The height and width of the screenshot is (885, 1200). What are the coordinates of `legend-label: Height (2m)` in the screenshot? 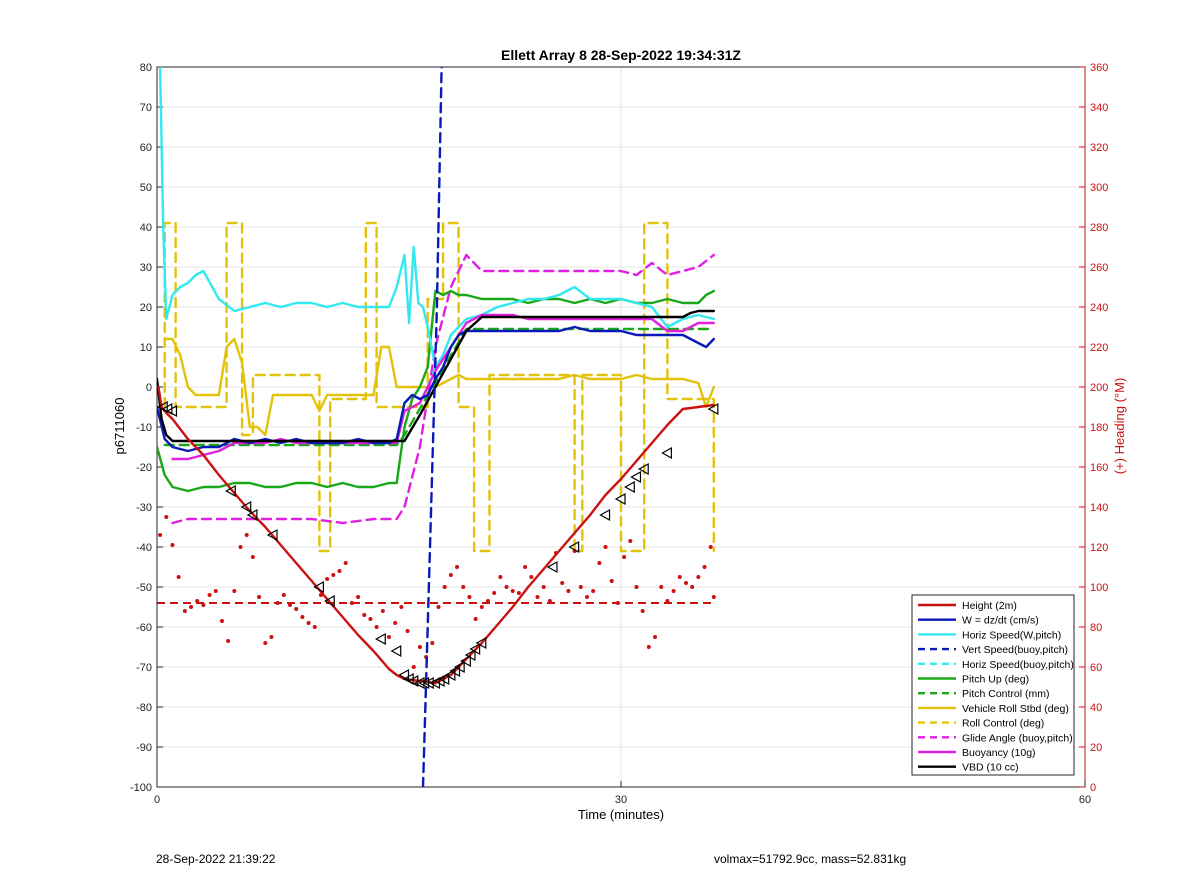 It's located at (989, 606).